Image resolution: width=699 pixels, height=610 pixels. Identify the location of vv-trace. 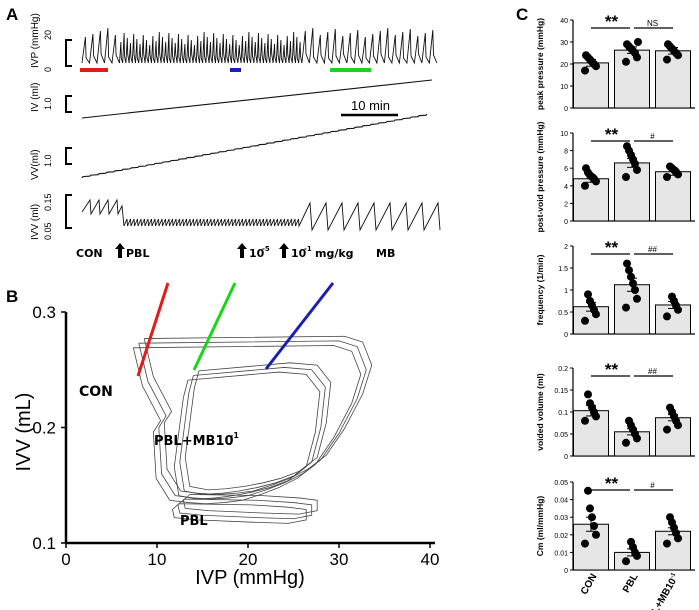
(254, 145).